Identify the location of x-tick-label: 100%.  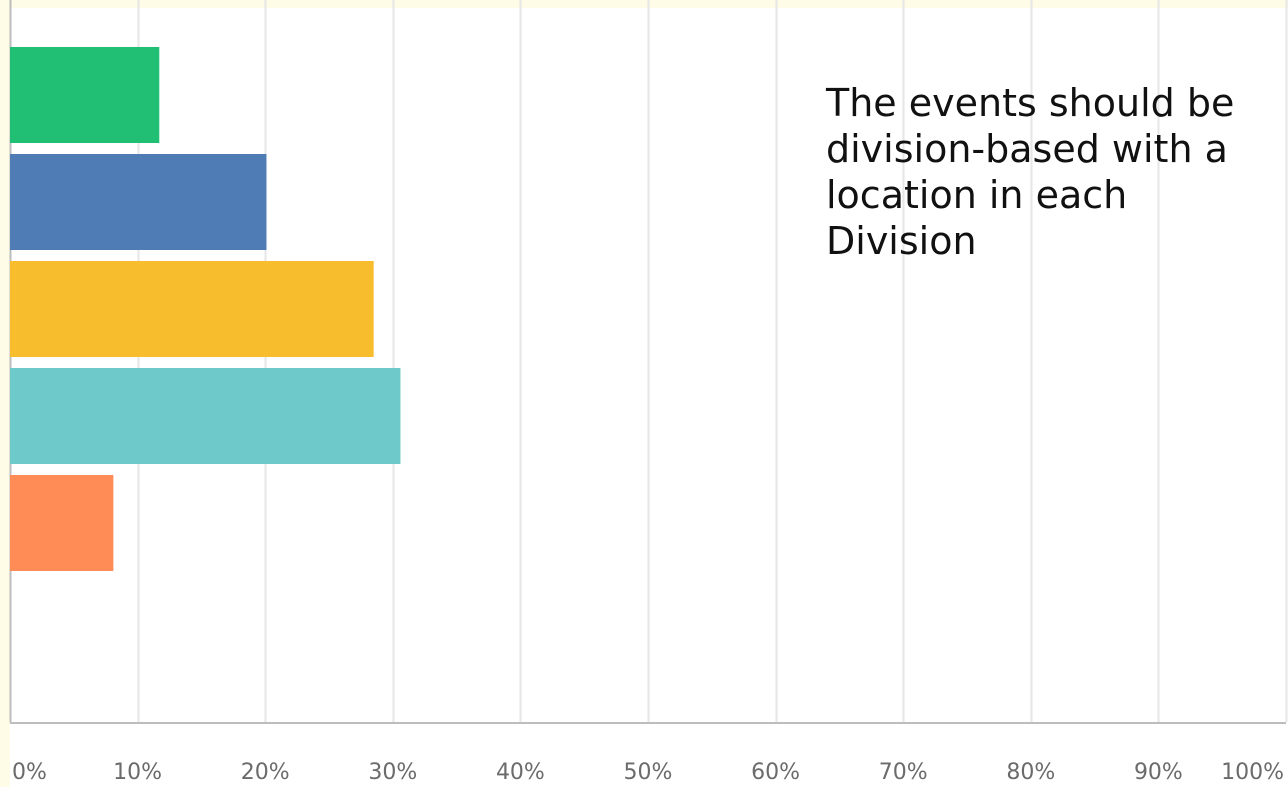
(1252, 772).